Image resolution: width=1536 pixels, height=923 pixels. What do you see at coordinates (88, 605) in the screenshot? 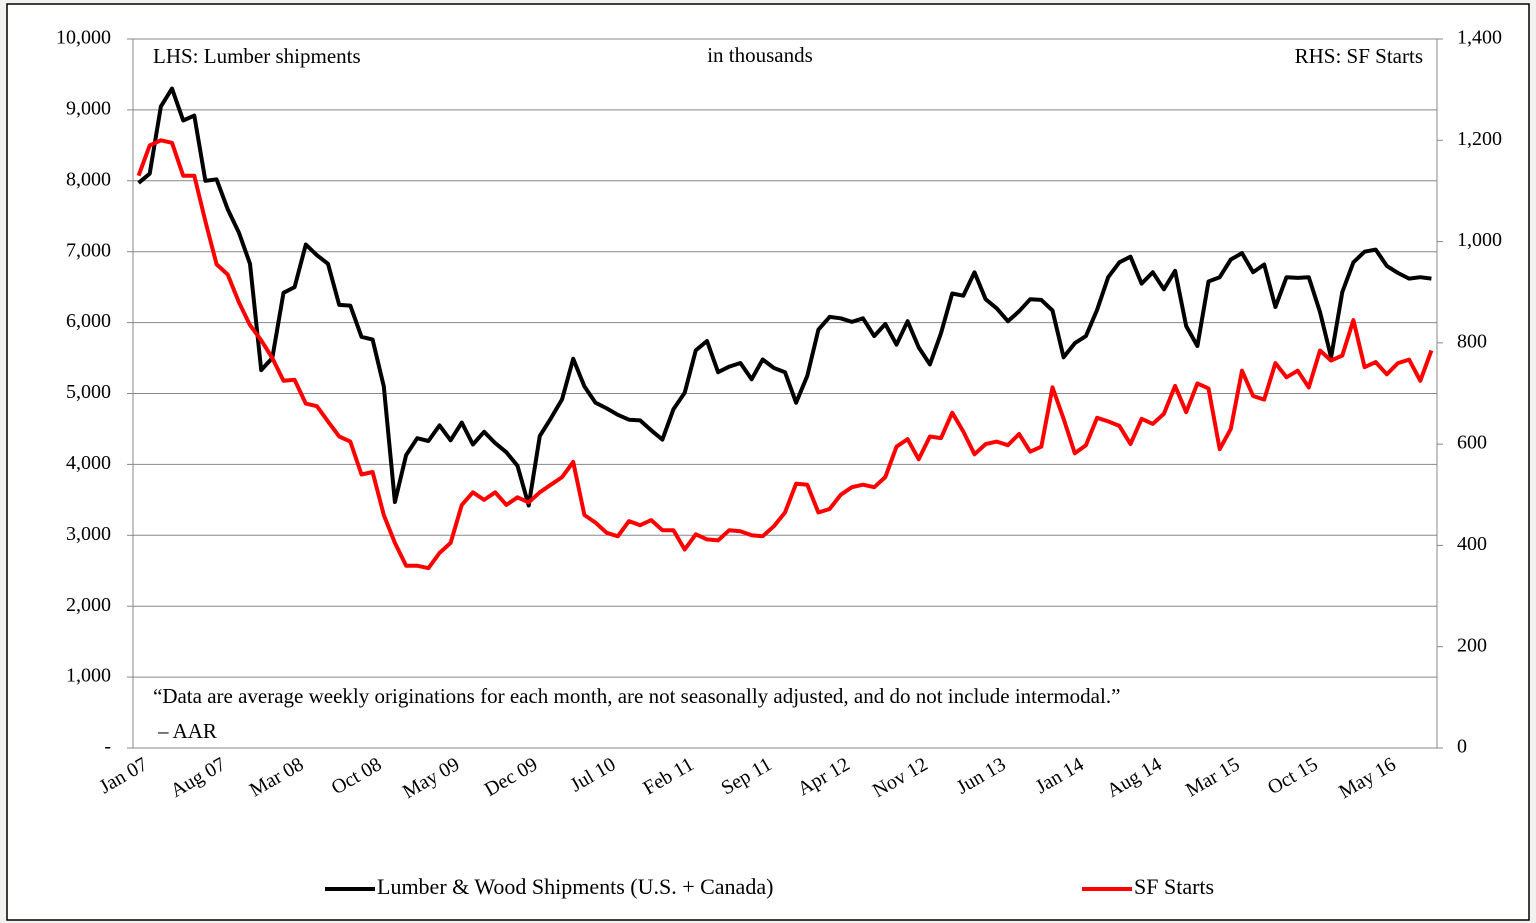
I see `y-tick-label: 2,000` at bounding box center [88, 605].